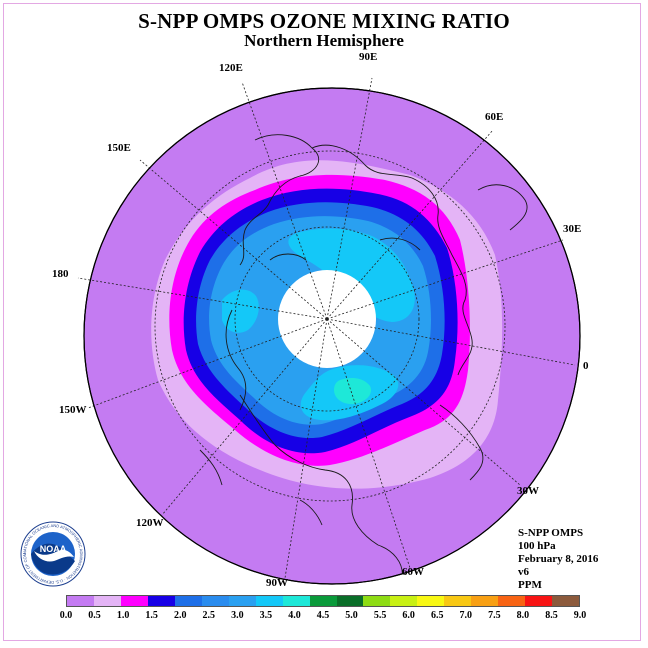 Image resolution: width=648 pixels, height=648 pixels. I want to click on info-version: v6, so click(523, 572).